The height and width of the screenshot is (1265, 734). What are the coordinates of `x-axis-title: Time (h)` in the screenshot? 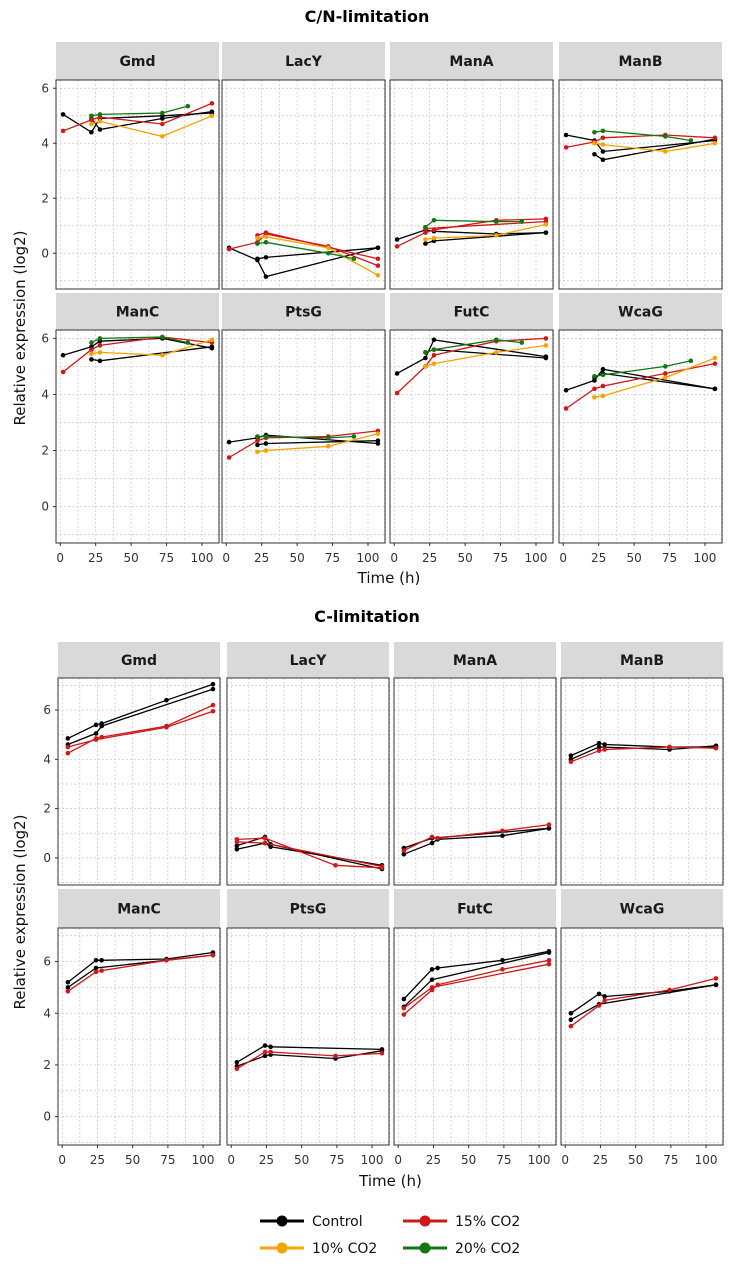 It's located at (390, 1181).